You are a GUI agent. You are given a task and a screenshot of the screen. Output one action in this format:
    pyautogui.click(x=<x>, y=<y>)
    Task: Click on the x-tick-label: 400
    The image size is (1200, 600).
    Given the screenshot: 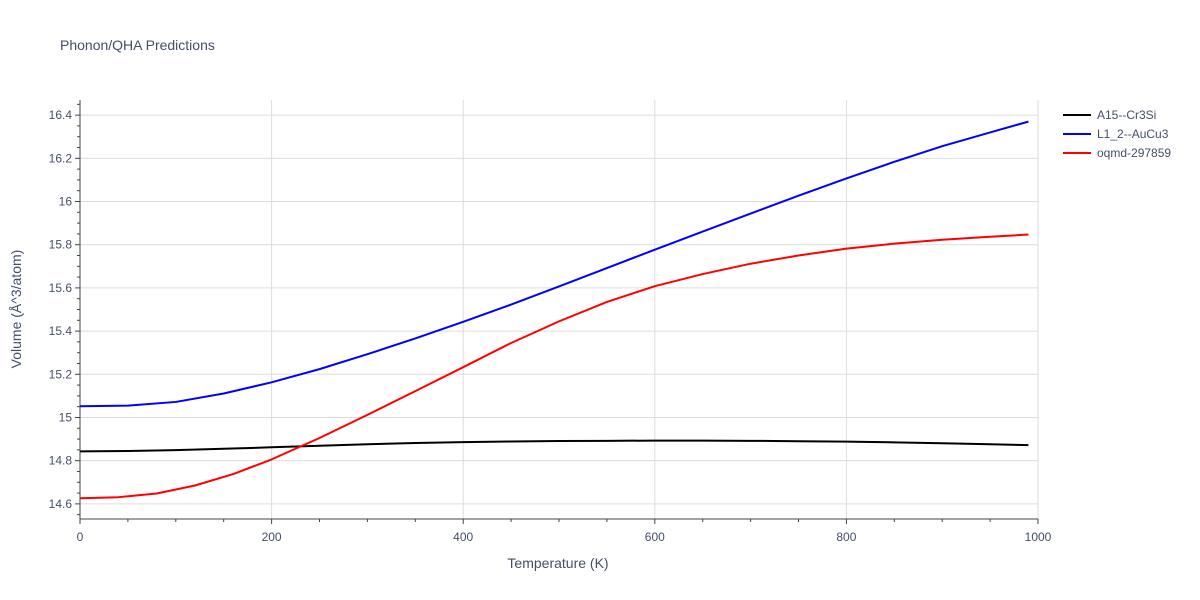 What is the action you would take?
    pyautogui.click(x=463, y=537)
    